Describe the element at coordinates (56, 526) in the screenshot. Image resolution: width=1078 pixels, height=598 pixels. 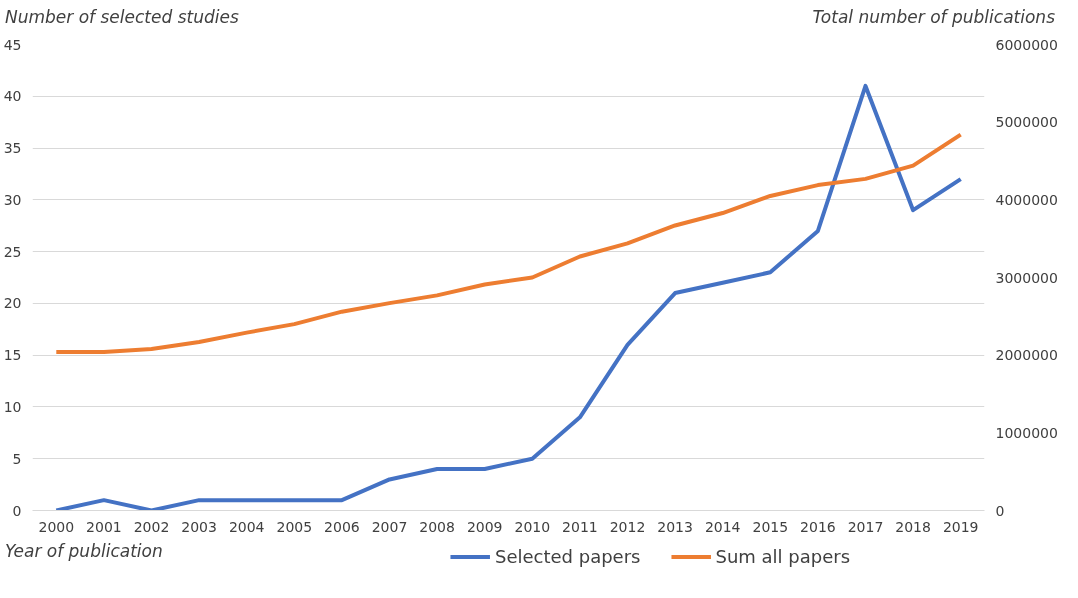
I see `x-tick-label: 2000` at that location.